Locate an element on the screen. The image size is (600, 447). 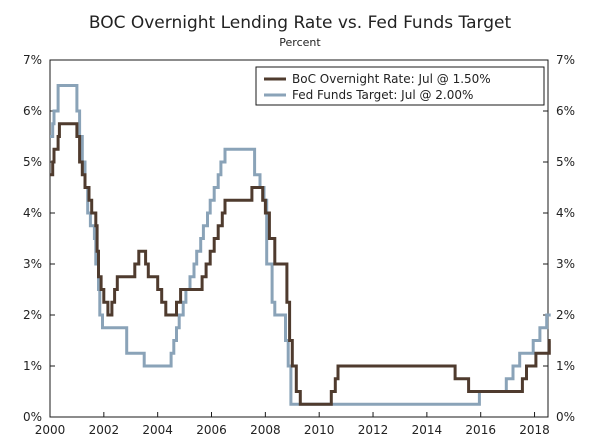
x-tick-label: 2012 is located at coordinates (373, 430).